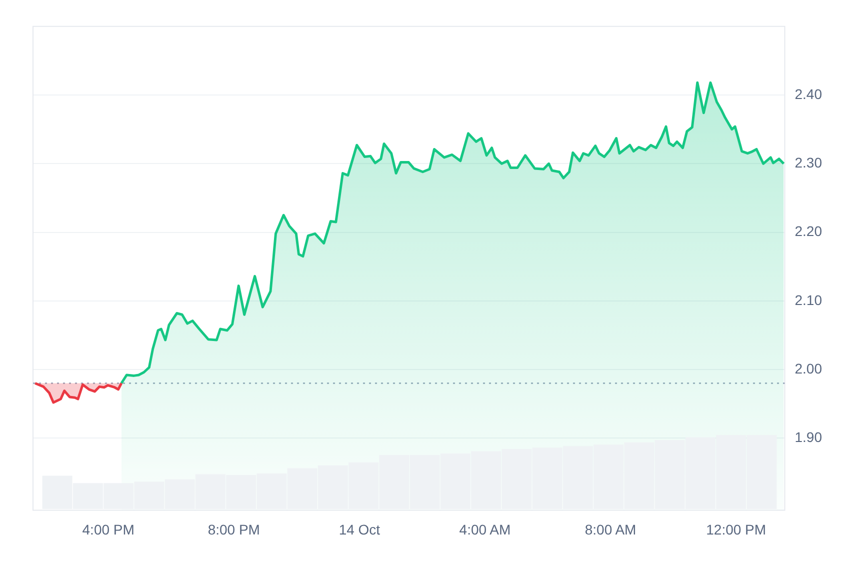 Image resolution: width=850 pixels, height=567 pixels. Describe the element at coordinates (808, 300) in the screenshot. I see `y-tick-label: 2.10` at that location.